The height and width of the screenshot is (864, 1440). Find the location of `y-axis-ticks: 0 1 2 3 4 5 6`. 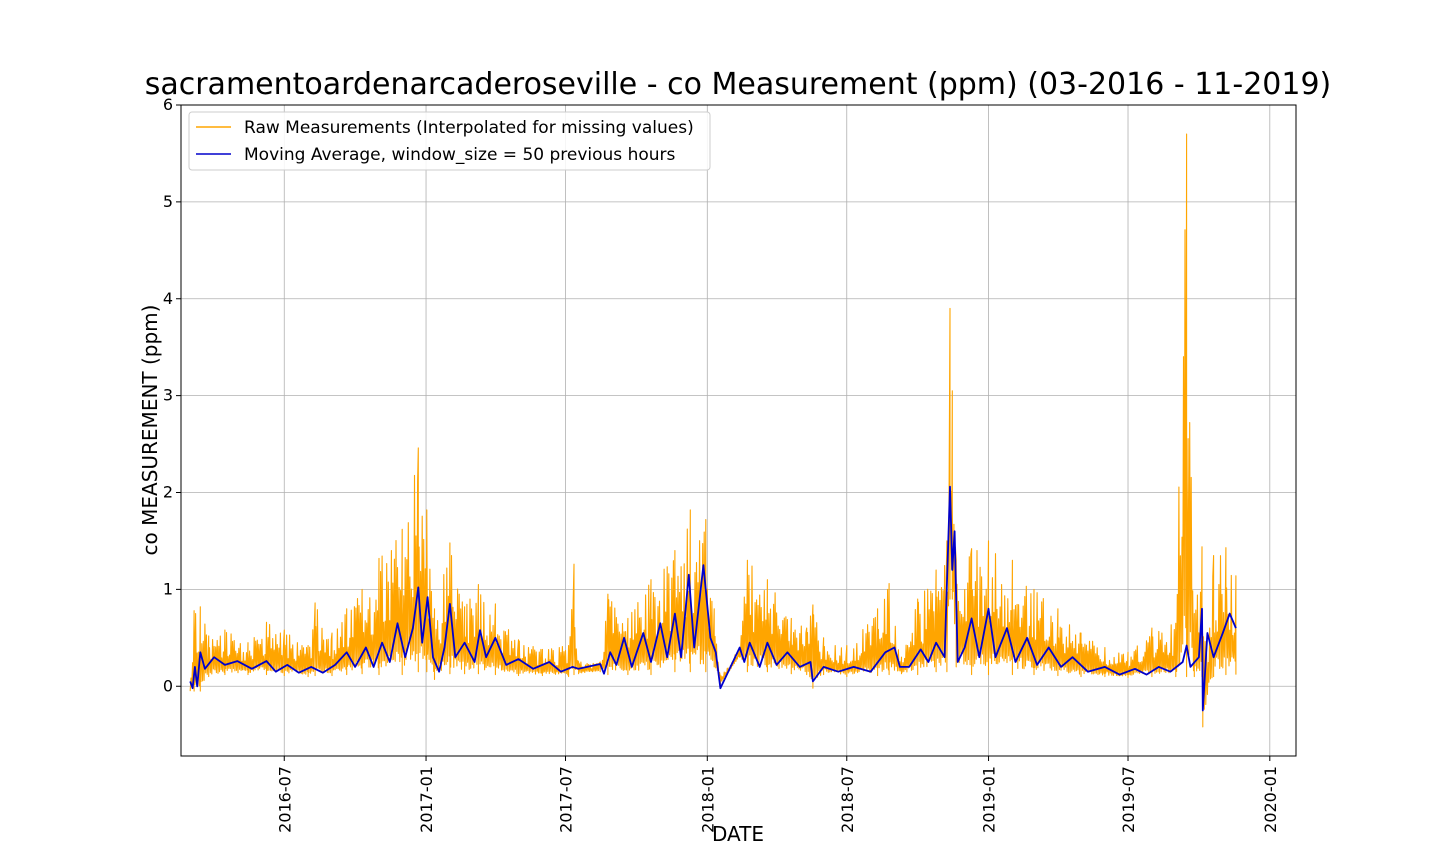

y-axis-ticks: 0 1 2 3 4 5 6 is located at coordinates (172, 395).